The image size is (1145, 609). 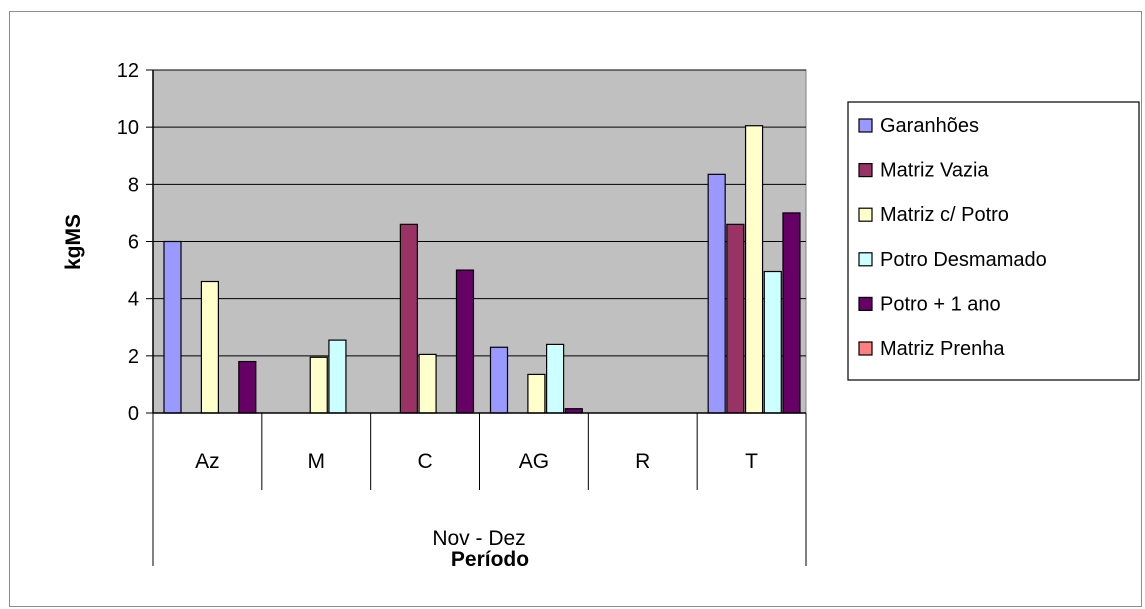 I want to click on legend-entry: Matriz Vazia, so click(x=934, y=171).